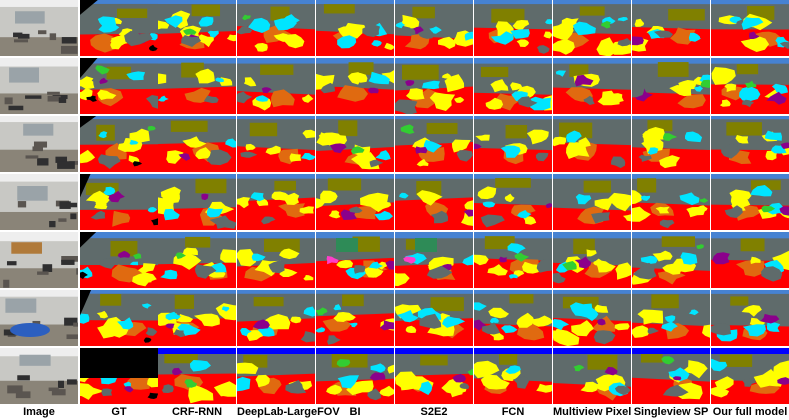  I want to click on column-label-s2e2: S2E2, so click(434, 412).